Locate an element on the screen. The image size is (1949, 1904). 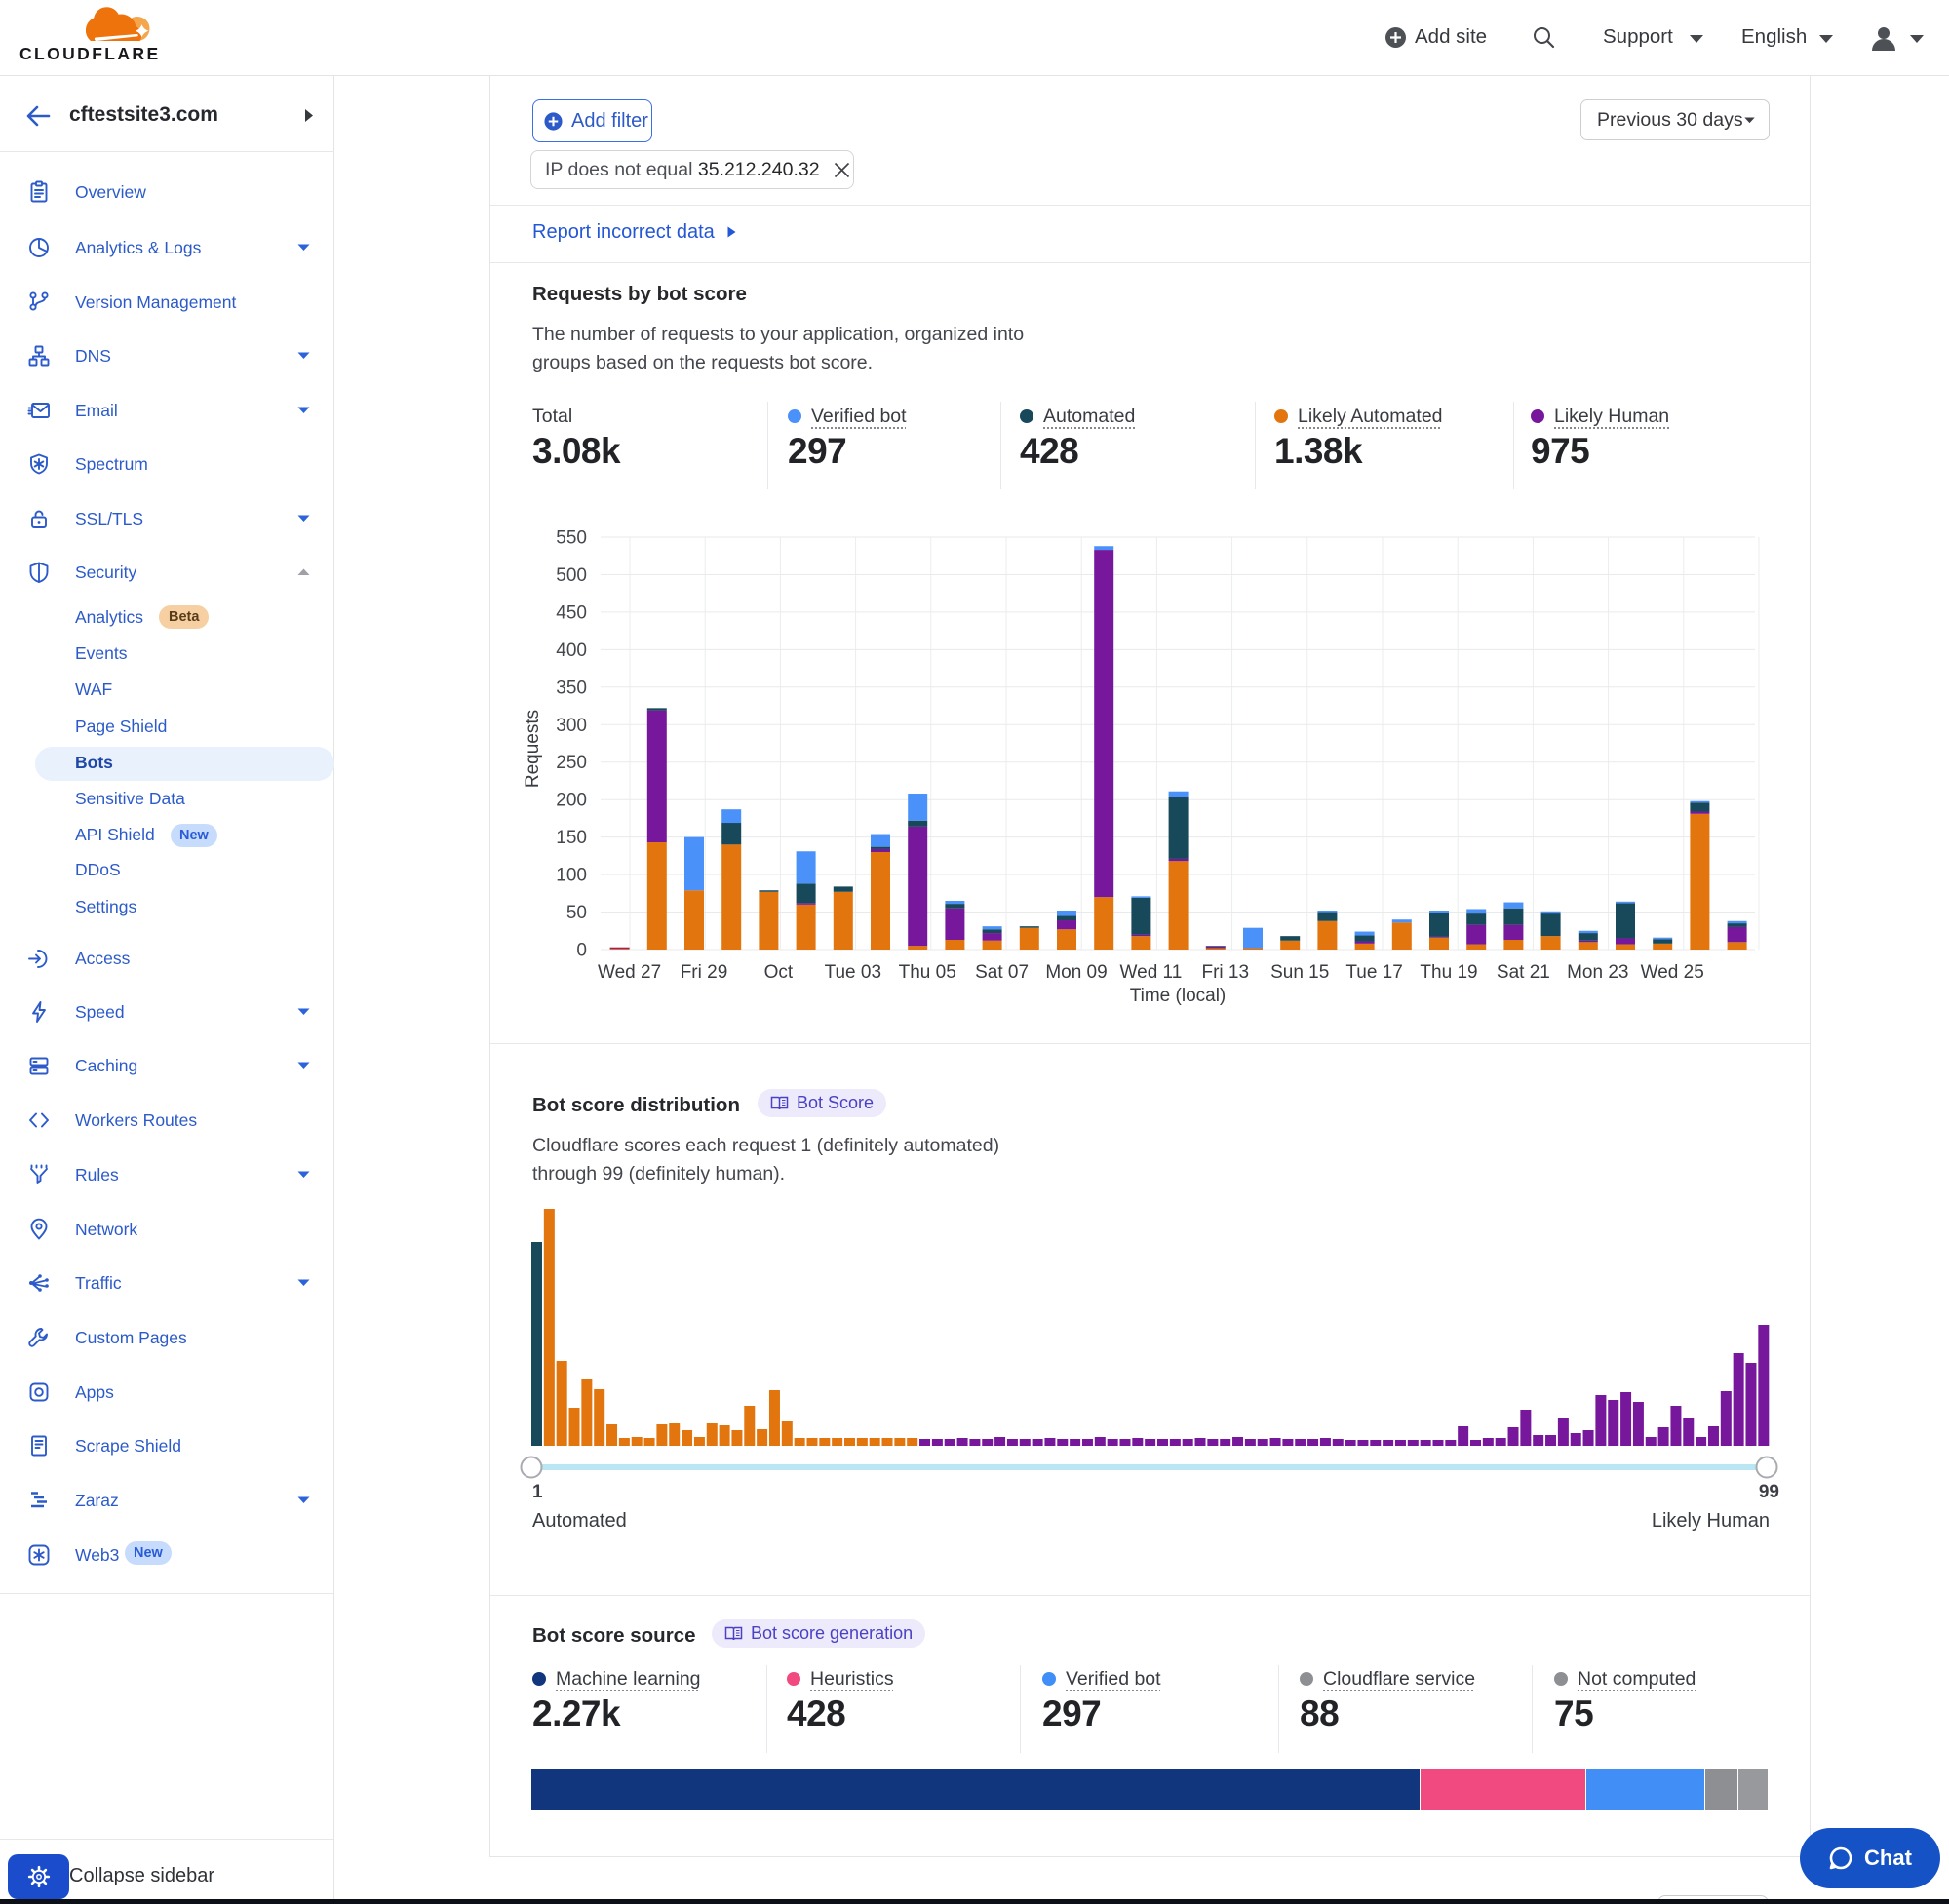
svg-text: 50 is located at coordinates (577, 913).